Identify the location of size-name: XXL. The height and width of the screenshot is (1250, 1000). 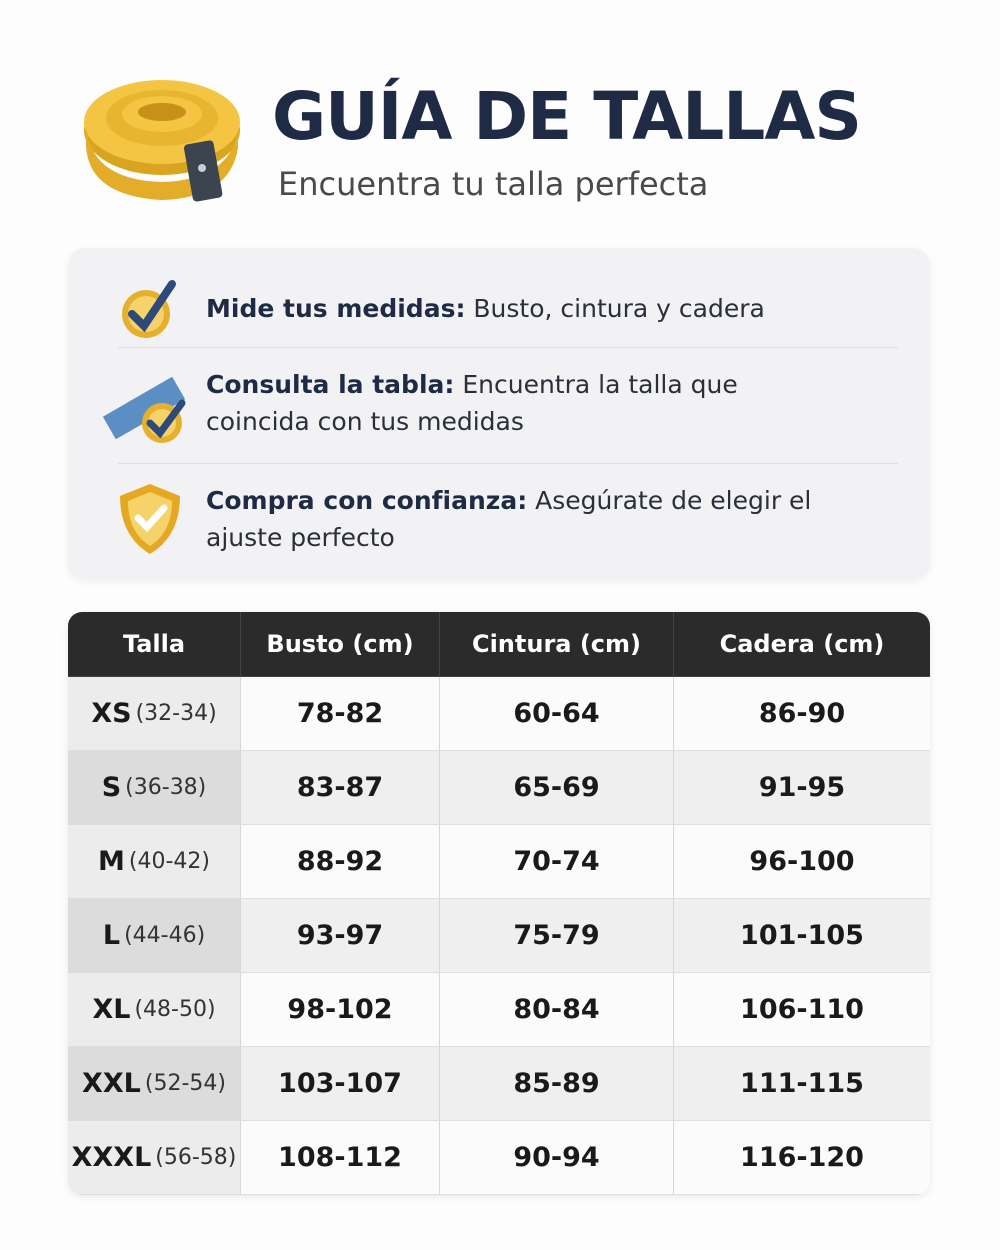
(111, 1083).